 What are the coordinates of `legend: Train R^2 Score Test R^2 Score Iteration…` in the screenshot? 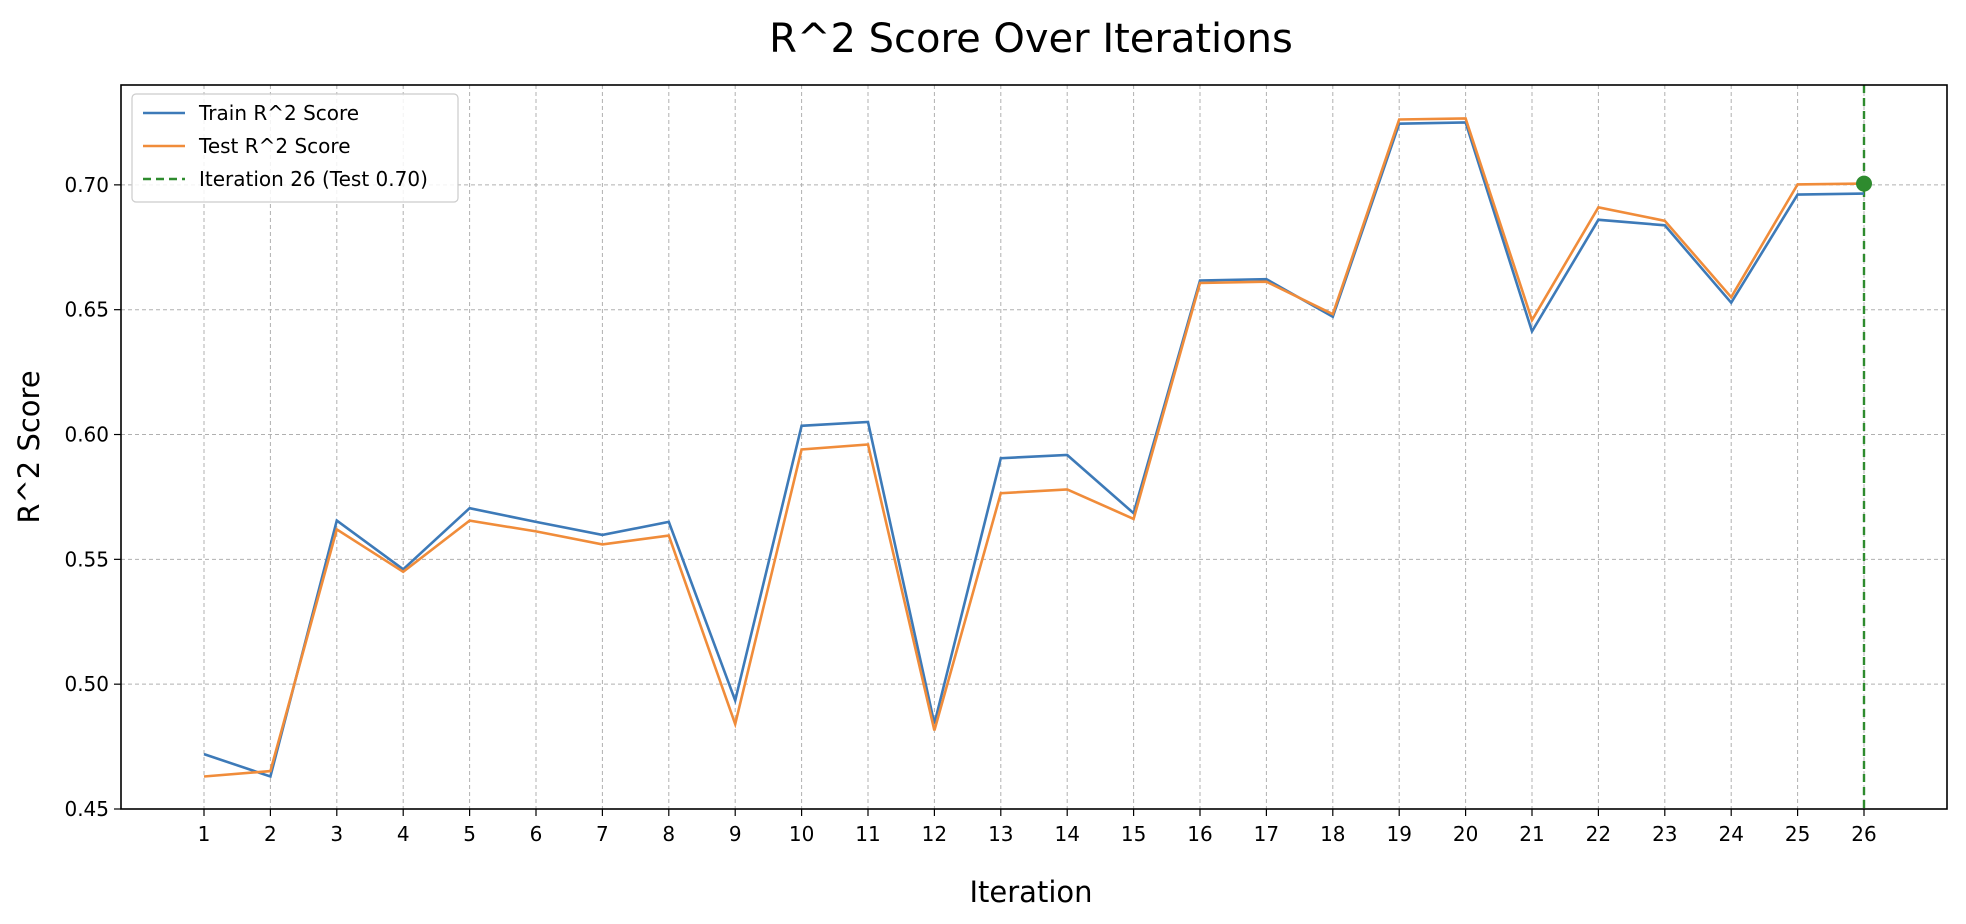 It's located at (295, 148).